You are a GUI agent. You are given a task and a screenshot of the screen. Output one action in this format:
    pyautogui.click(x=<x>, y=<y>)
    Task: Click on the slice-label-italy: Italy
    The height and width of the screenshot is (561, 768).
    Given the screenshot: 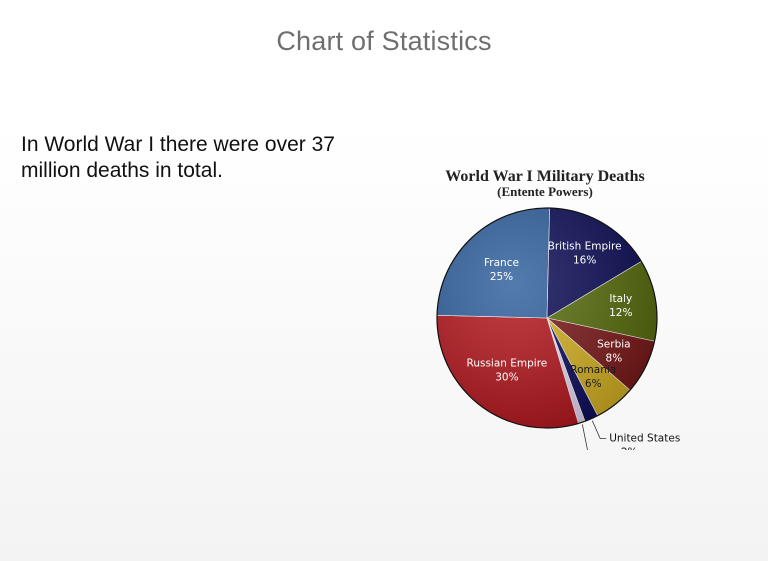 What is the action you would take?
    pyautogui.click(x=620, y=299)
    